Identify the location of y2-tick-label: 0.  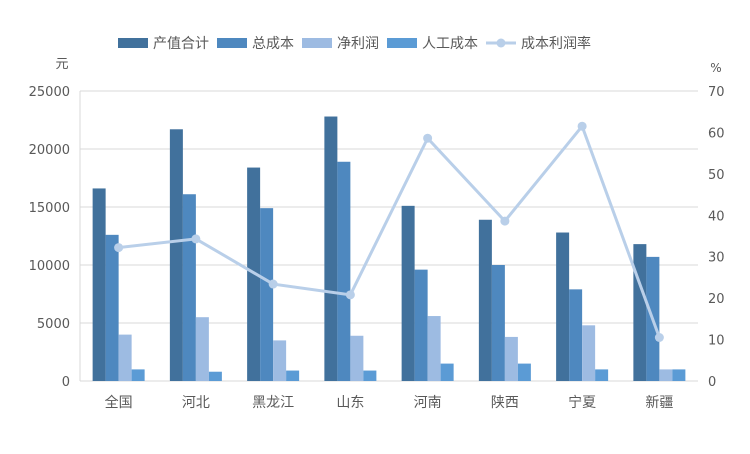
(712, 382).